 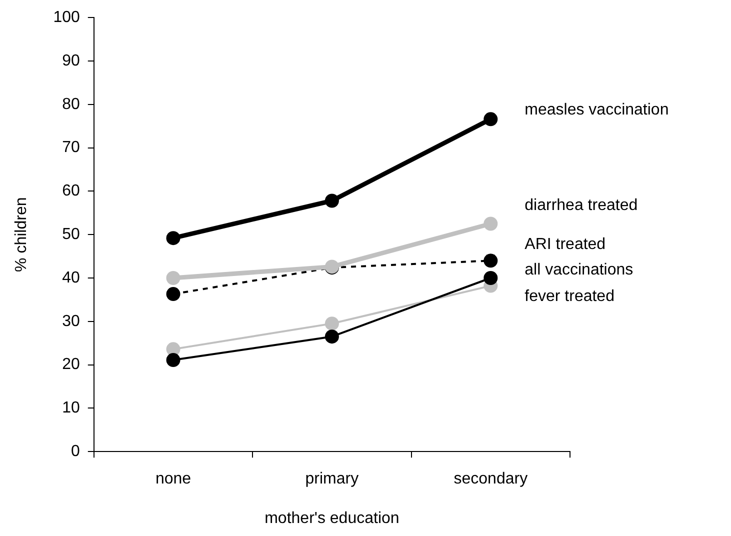 I want to click on y-tick-label: 100, so click(x=66, y=17).